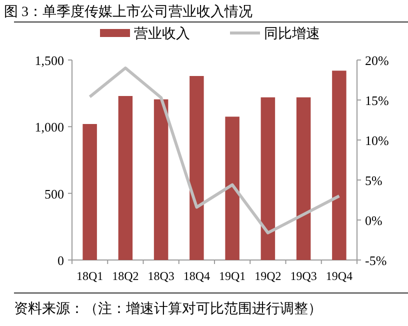  What do you see at coordinates (168, 309) in the screenshot?
I see `text: 资料来源：（注：增速计算对可比范围进行调整）` at bounding box center [168, 309].